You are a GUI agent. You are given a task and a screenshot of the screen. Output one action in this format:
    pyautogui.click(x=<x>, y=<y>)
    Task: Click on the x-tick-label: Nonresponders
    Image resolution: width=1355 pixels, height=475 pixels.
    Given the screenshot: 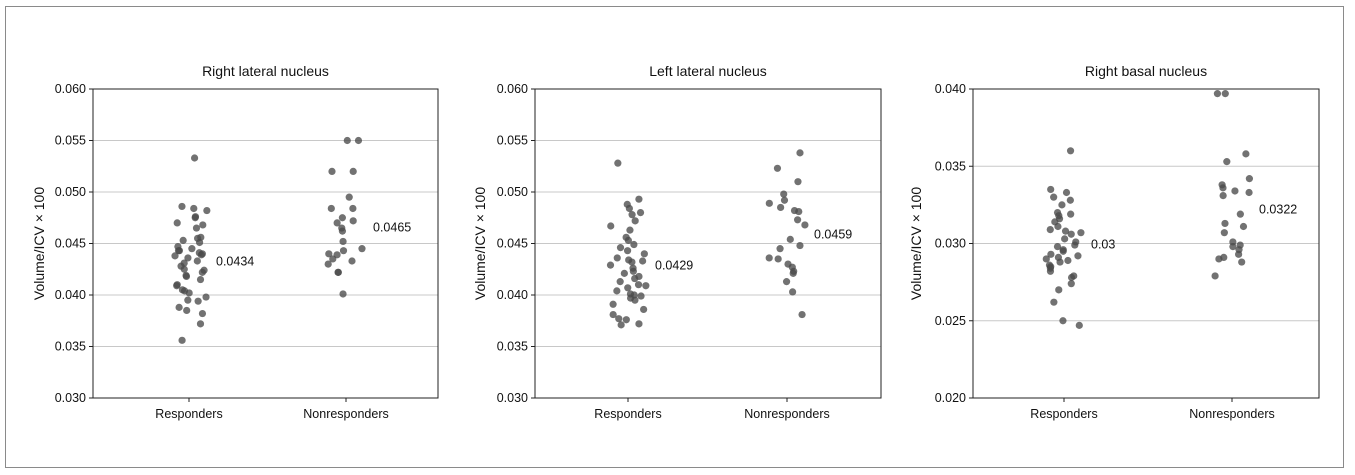 What is the action you would take?
    pyautogui.click(x=345, y=414)
    